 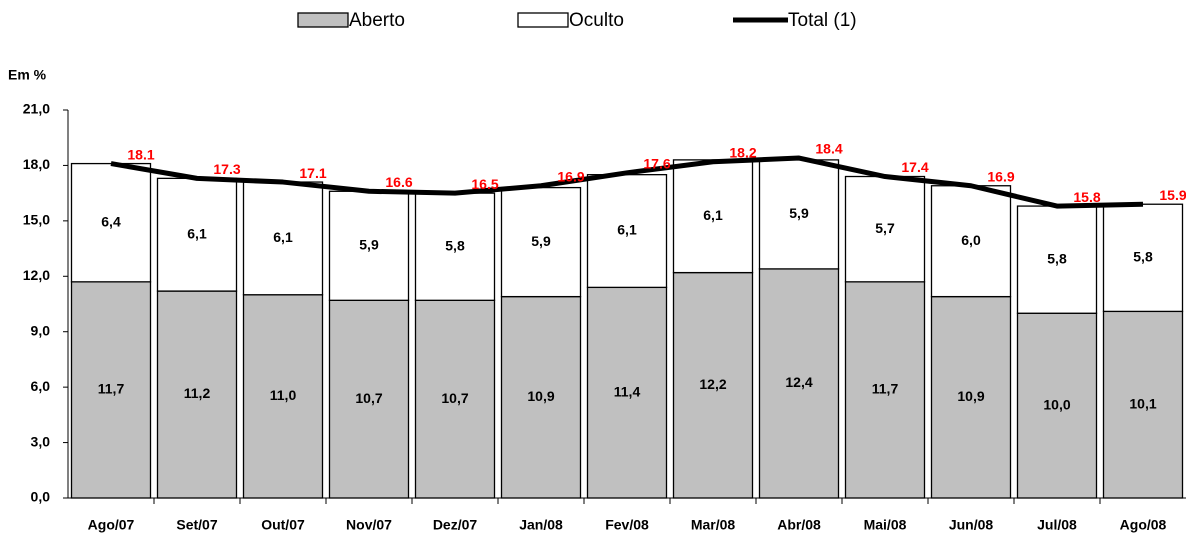 I want to click on line-data-label: 15.9, so click(x=1172, y=195).